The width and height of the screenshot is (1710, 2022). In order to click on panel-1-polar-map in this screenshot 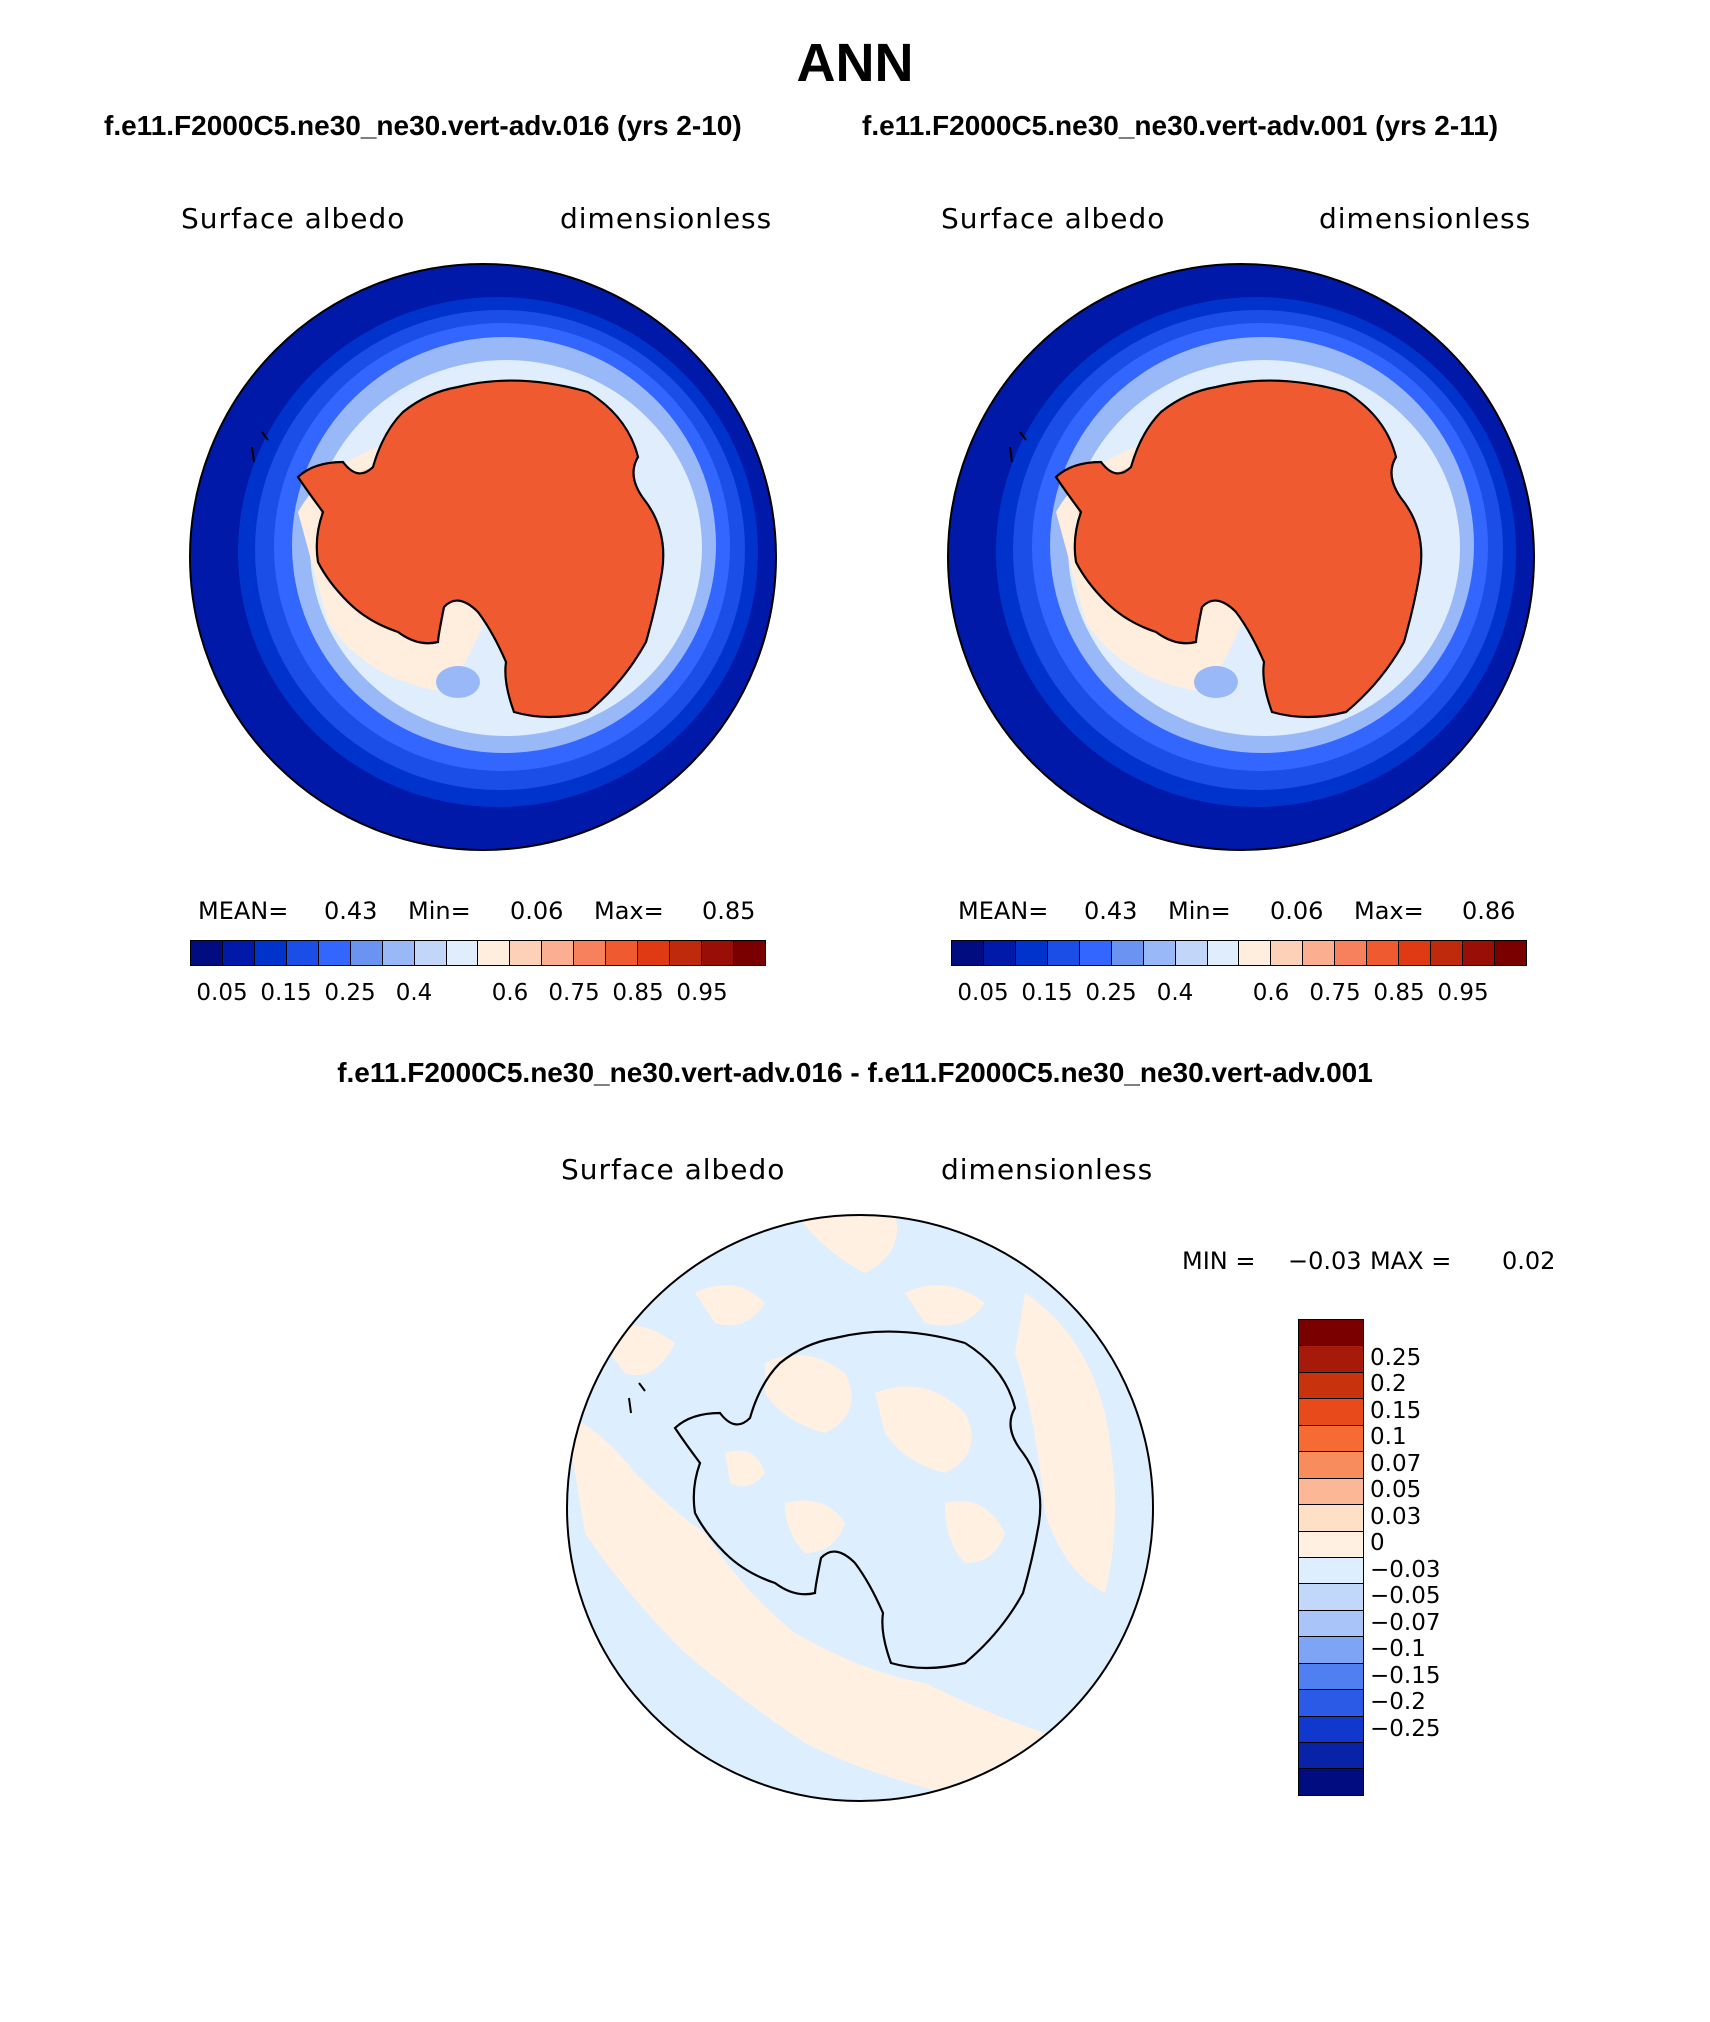, I will do `click(483, 557)`.